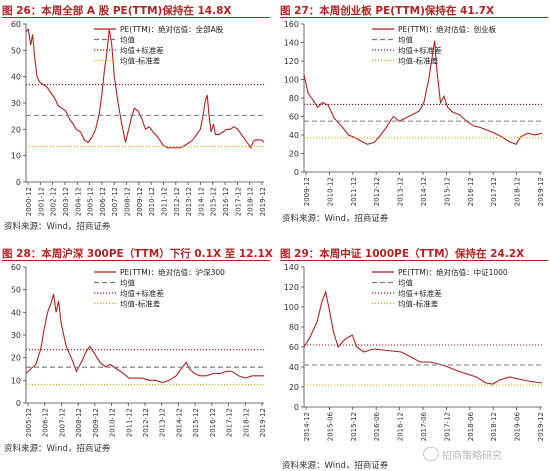  What do you see at coordinates (424, 426) in the screenshot?
I see `x-tick-label: 2017-06` at bounding box center [424, 426].